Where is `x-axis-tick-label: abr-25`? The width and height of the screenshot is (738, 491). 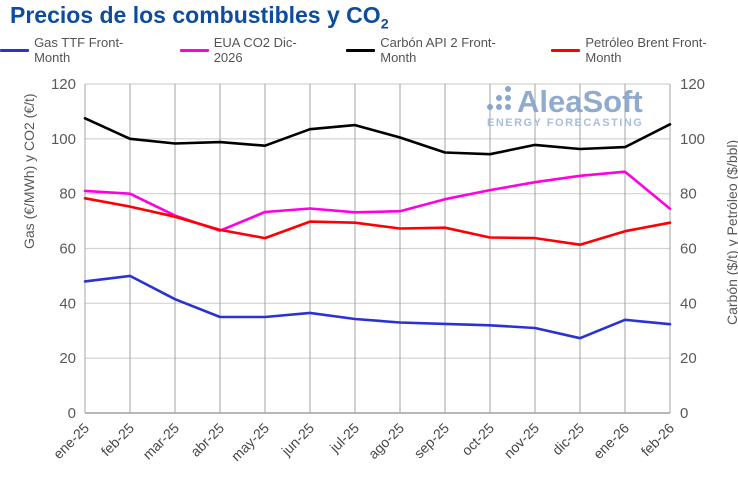
x-axis-tick-label: abr-25 is located at coordinates (207, 440).